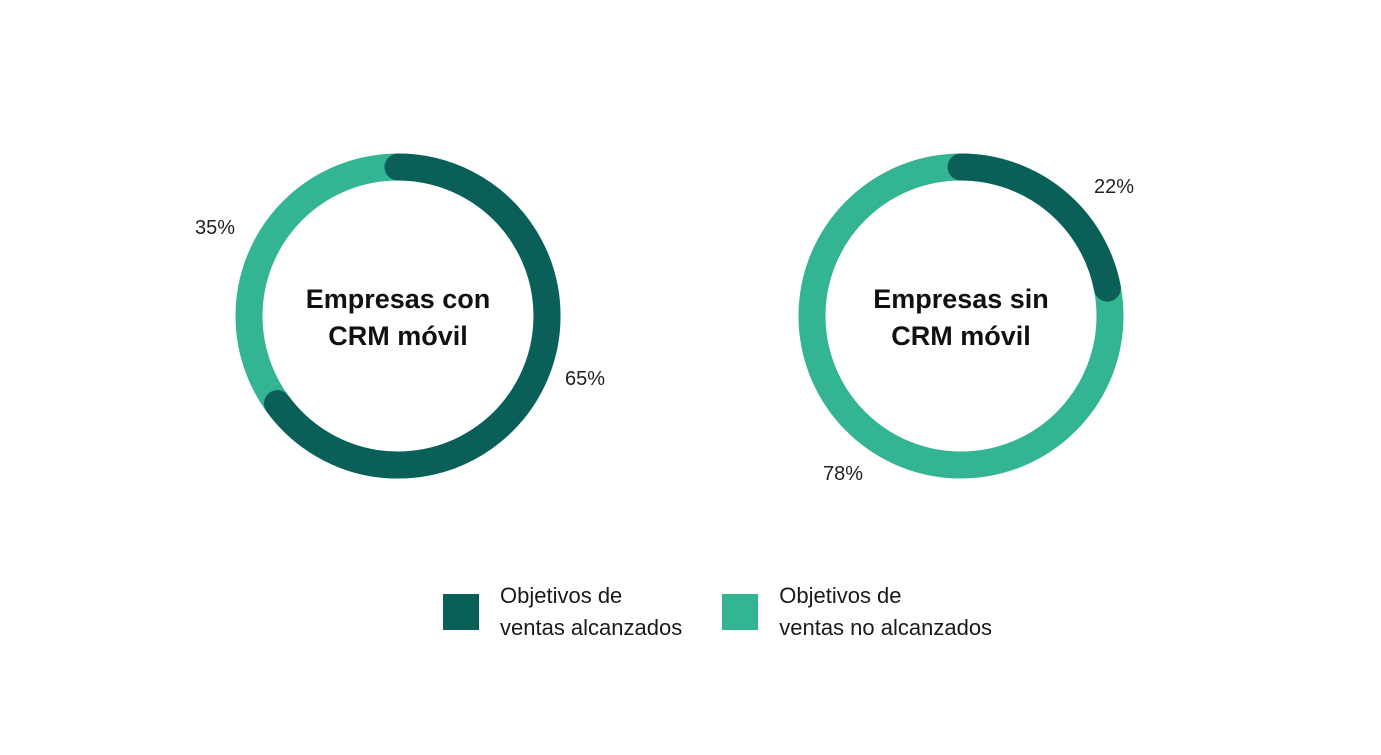 This screenshot has width=1381, height=755. Describe the element at coordinates (966, 319) in the screenshot. I see `donut-chart-sin-crm: Empresas sin CRM móvil 22% 78%` at that location.